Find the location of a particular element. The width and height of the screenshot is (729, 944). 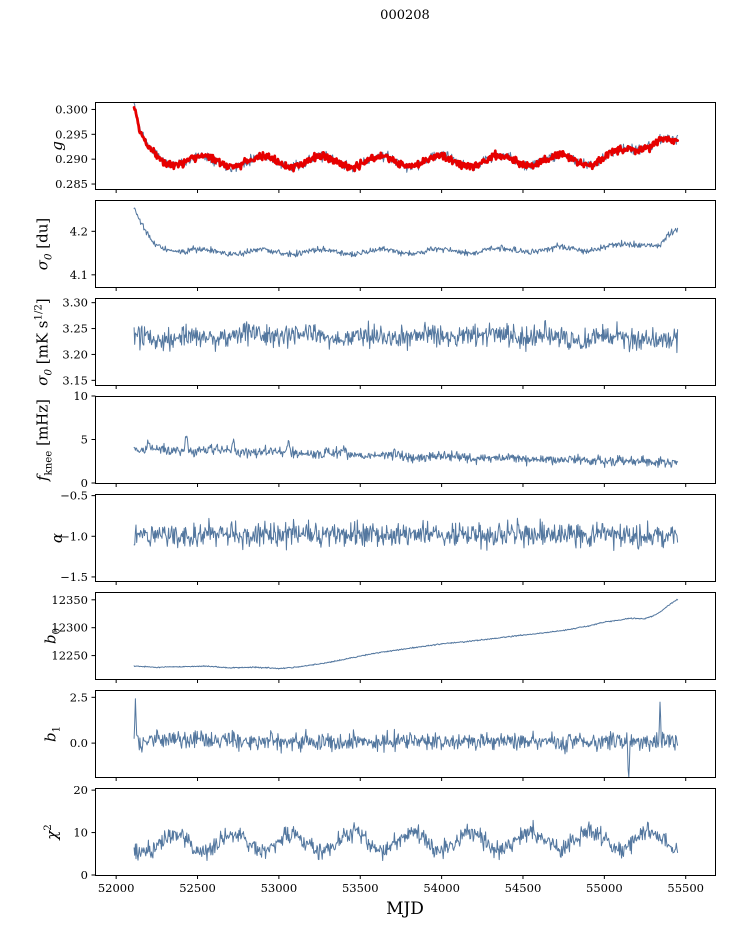

x-tick-label: 53500 is located at coordinates (360, 888).